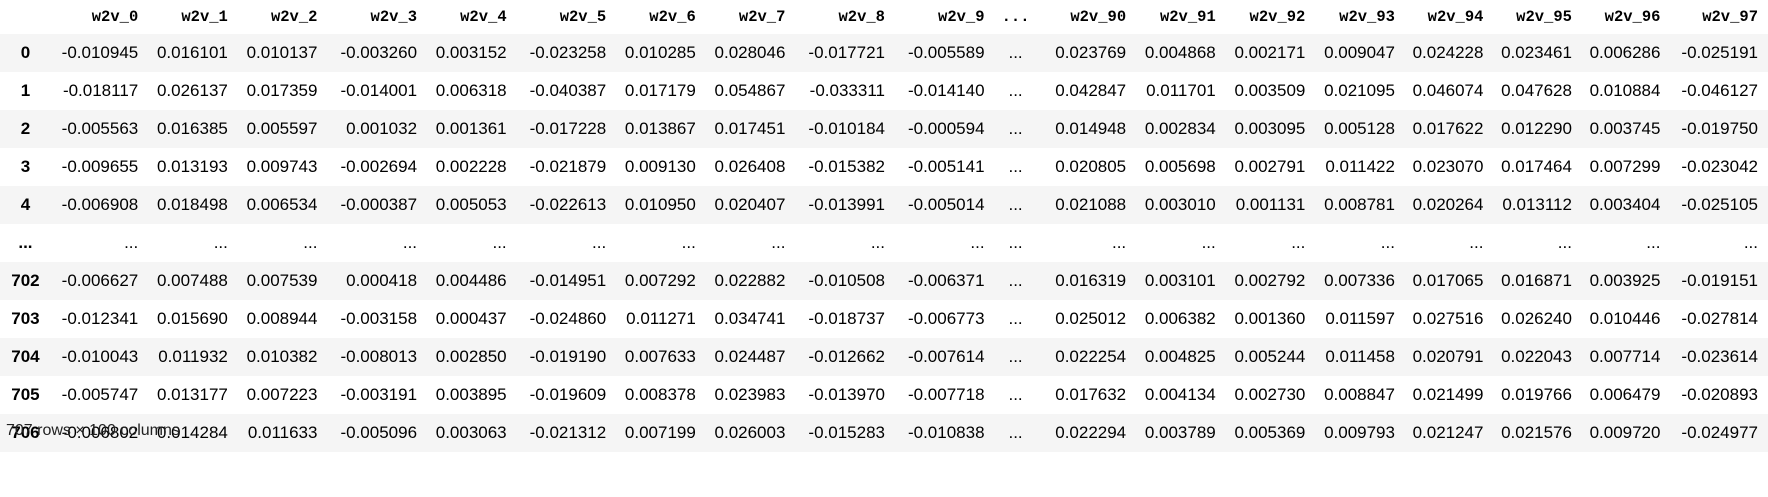 The height and width of the screenshot is (497, 1768). What do you see at coordinates (660, 356) in the screenshot?
I see `table-cell: 0.007633` at bounding box center [660, 356].